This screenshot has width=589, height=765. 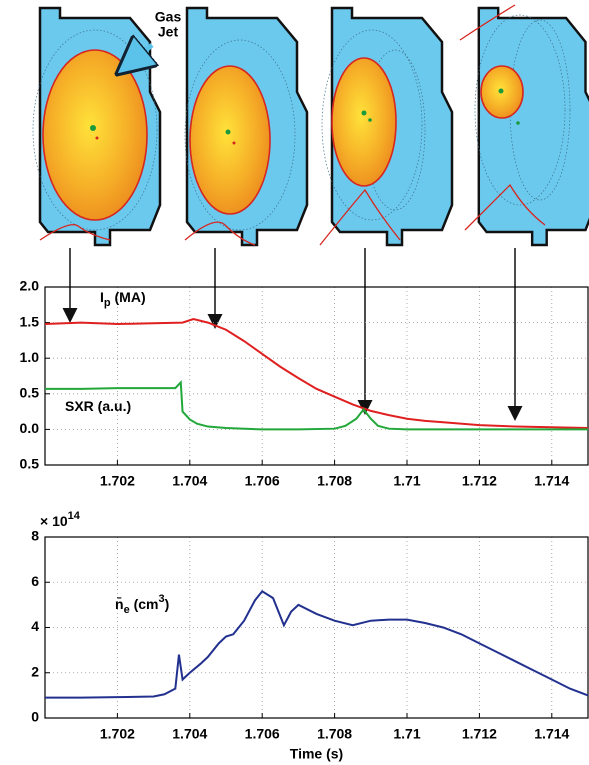 I want to click on vessel, so click(x=533, y=126).